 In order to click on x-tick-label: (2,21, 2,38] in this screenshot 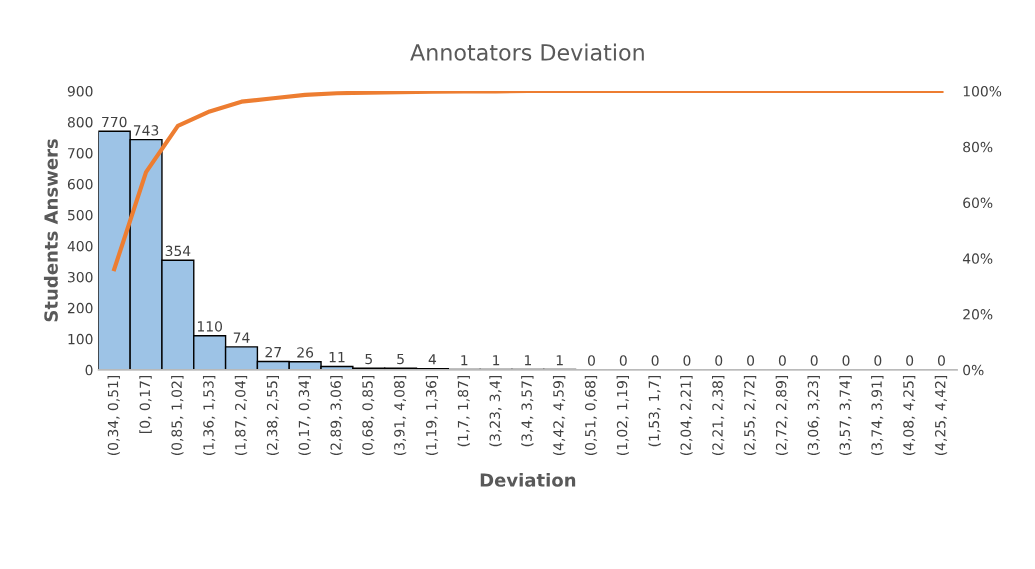, I will do `click(718, 415)`.